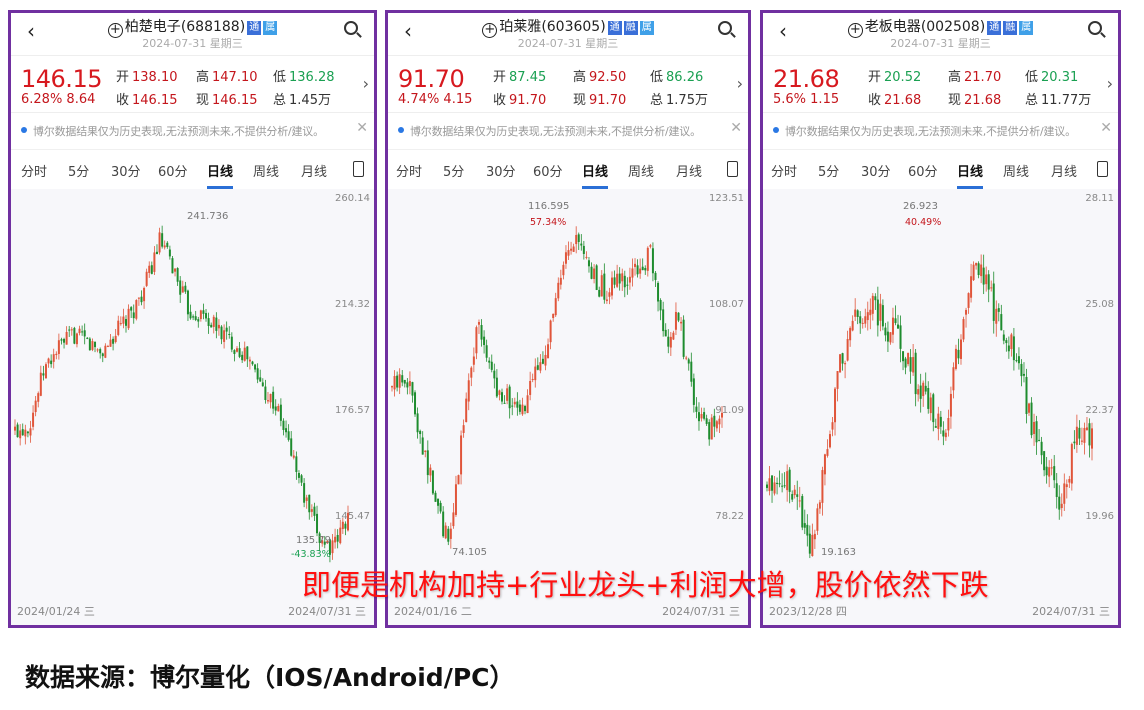  I want to click on disclaimer-text: 博尔数据结果仅为历史表现,无法预测未来,不提供分析/建议。, so click(930, 131).